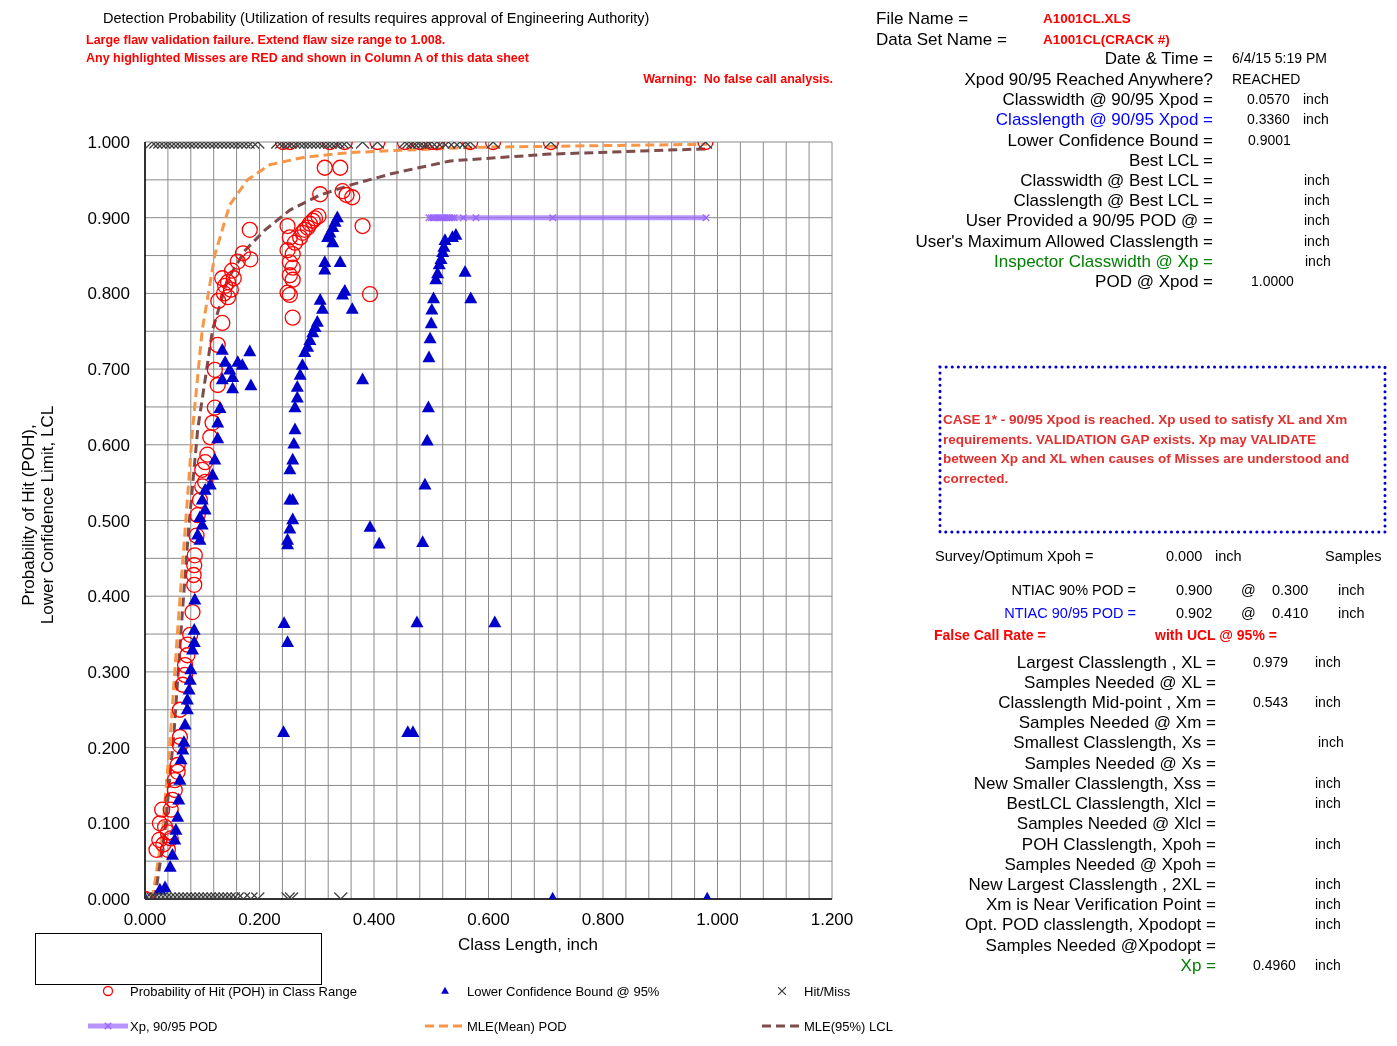 The height and width of the screenshot is (1046, 1397). I want to click on text: 0.0570, so click(1269, 99).